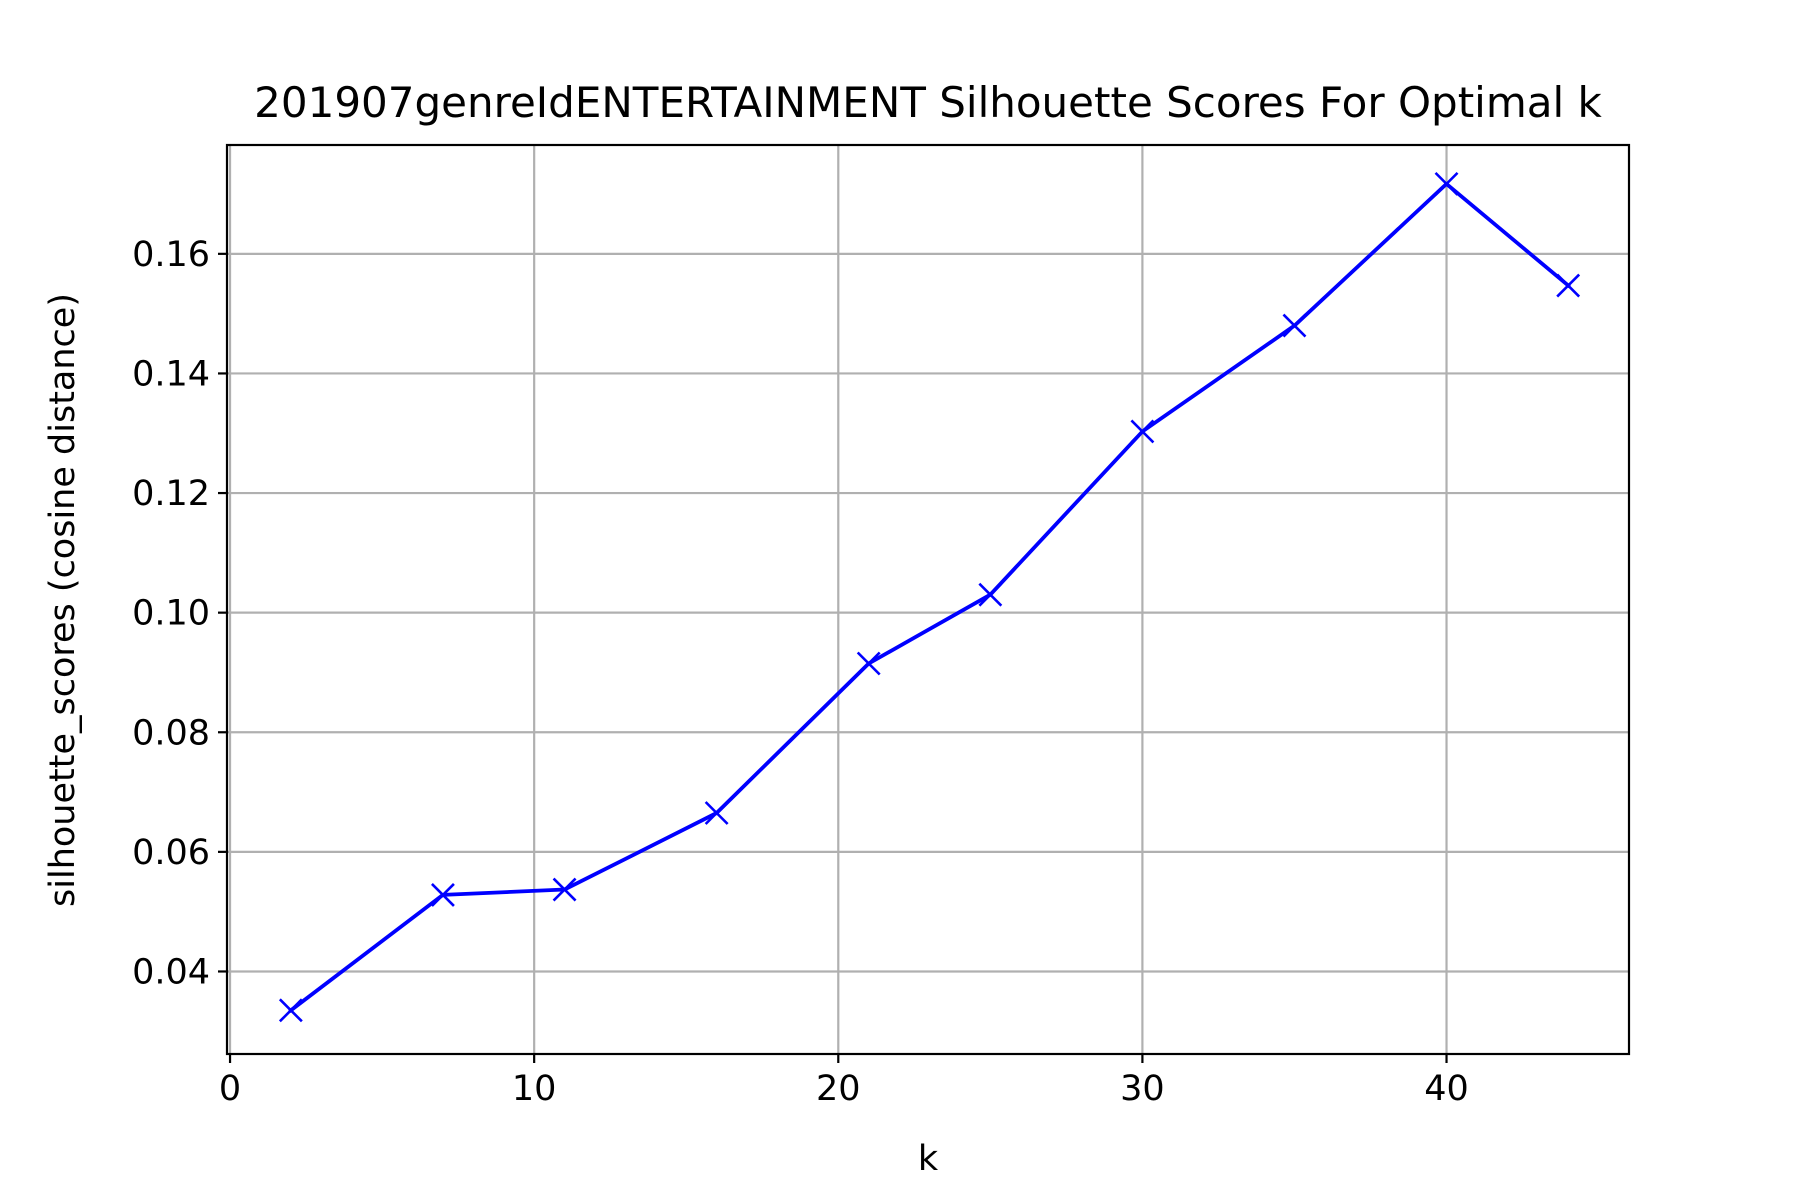  What do you see at coordinates (534, 1089) in the screenshot?
I see `x-tick-label: 10` at bounding box center [534, 1089].